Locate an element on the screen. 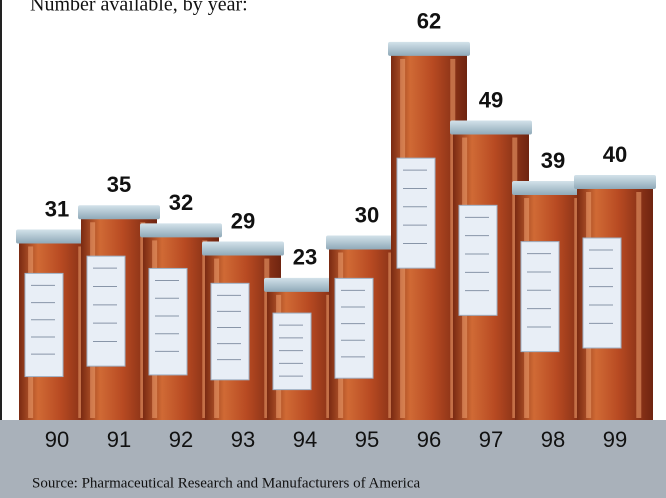 The image size is (666, 498). value-label: 39 is located at coordinates (553, 160).